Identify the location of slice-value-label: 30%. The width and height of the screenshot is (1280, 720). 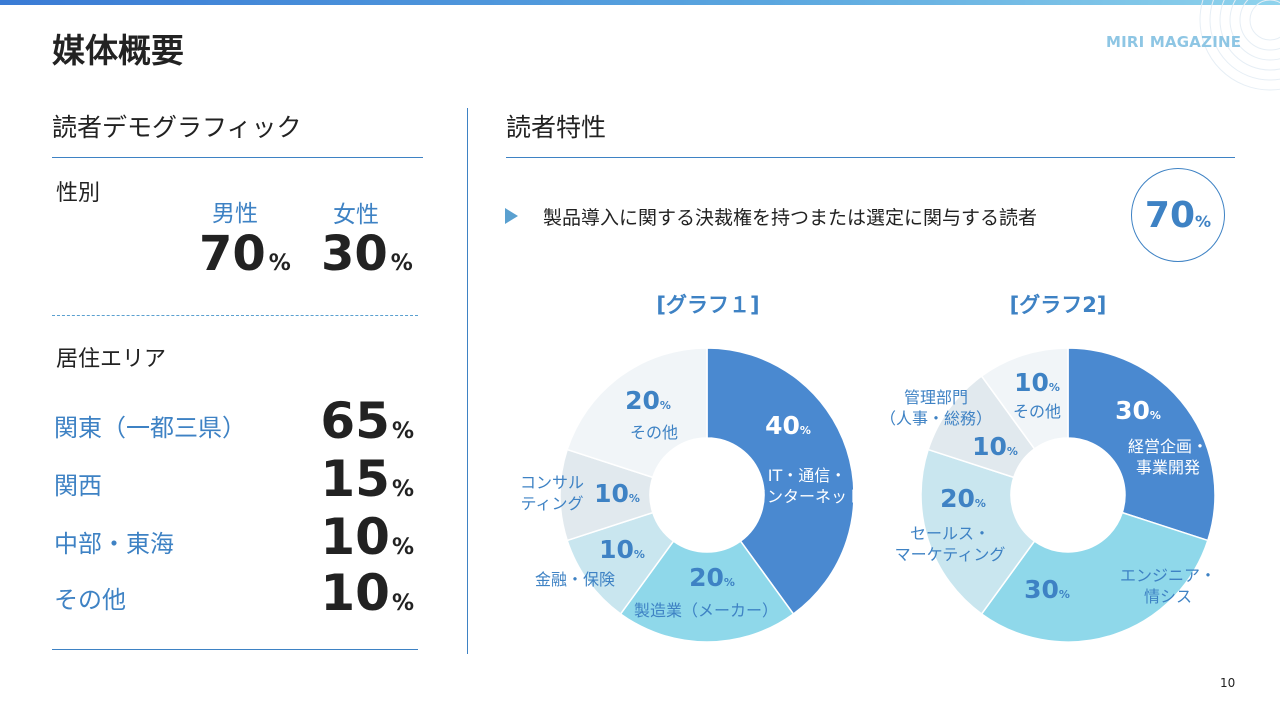
(1138, 410).